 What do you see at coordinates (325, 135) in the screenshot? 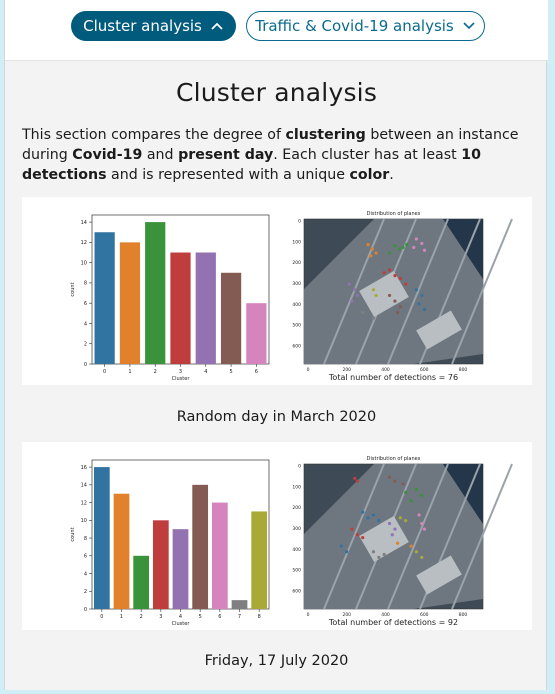
I see `intro-bold: clustering` at bounding box center [325, 135].